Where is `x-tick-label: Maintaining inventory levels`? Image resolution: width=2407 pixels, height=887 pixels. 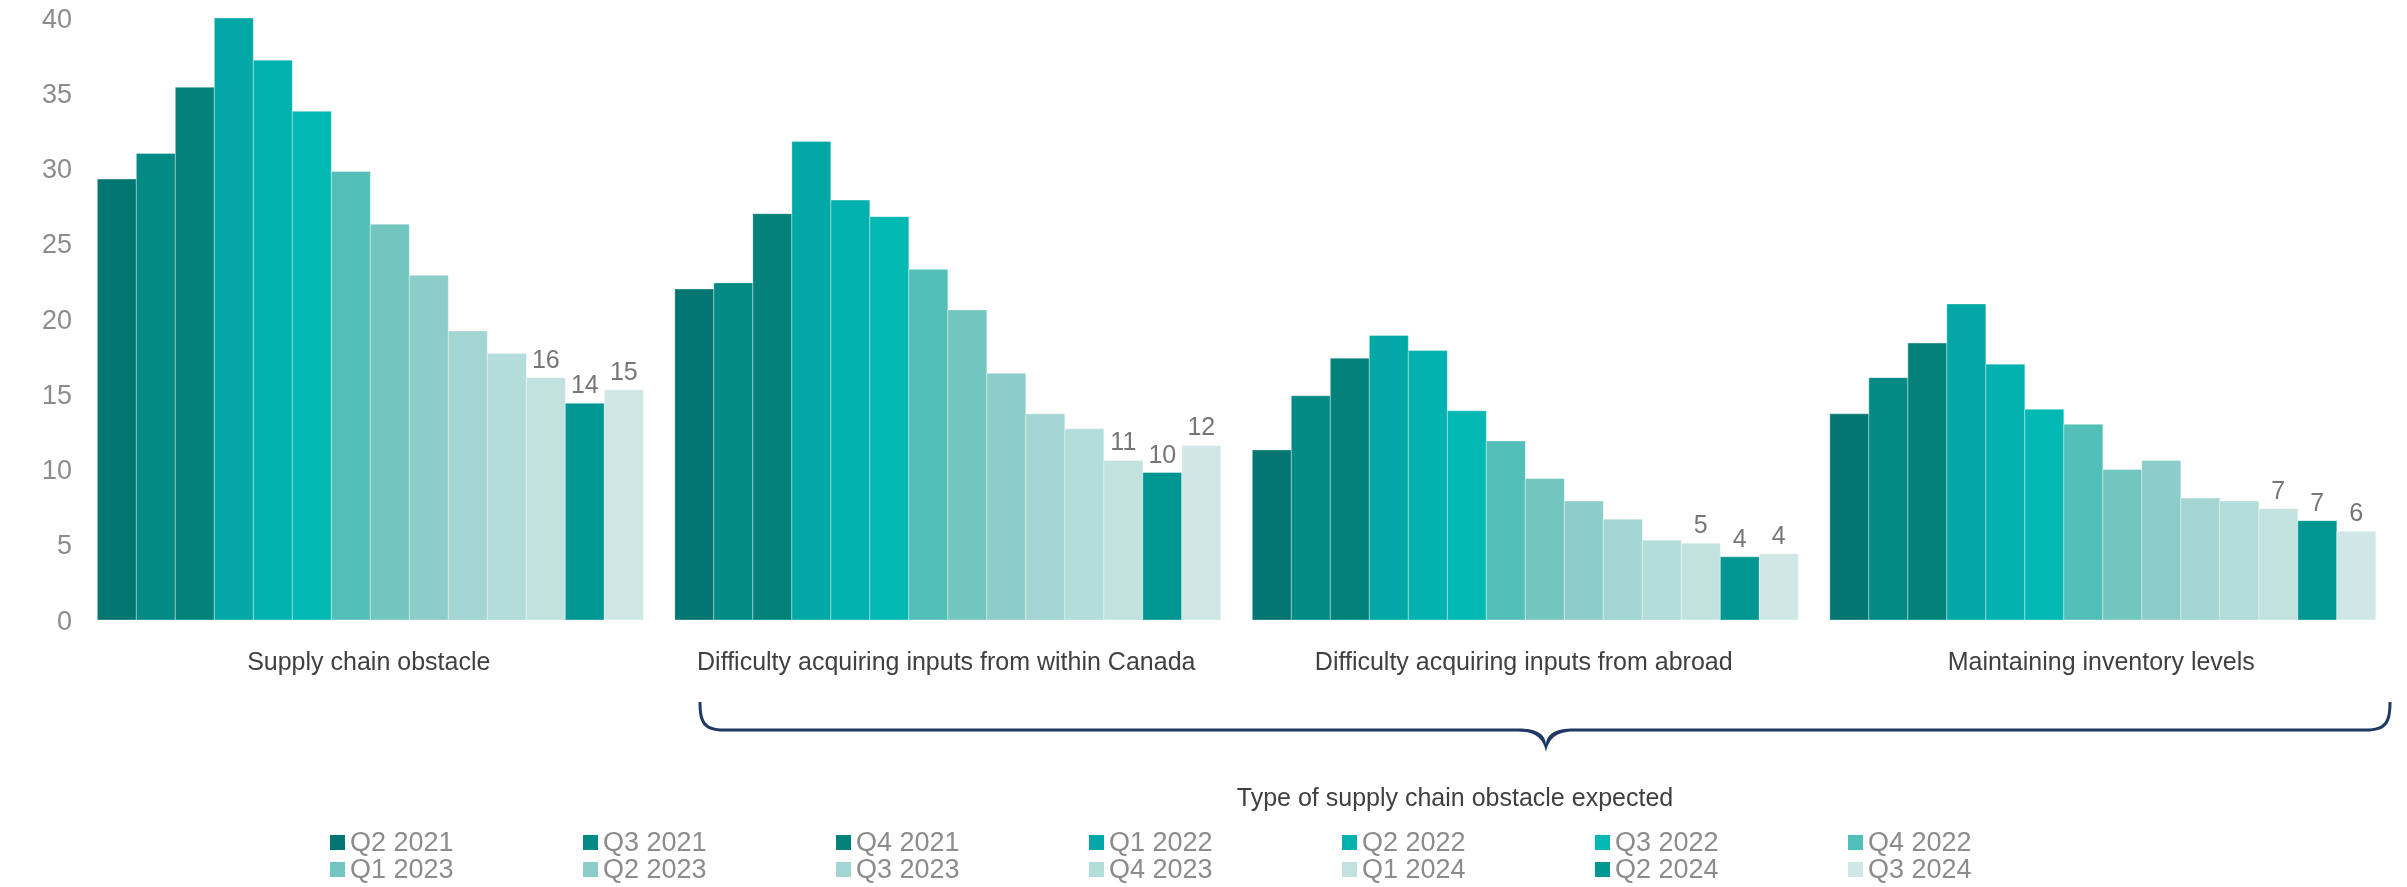
x-tick-label: Maintaining inventory levels is located at coordinates (2101, 661).